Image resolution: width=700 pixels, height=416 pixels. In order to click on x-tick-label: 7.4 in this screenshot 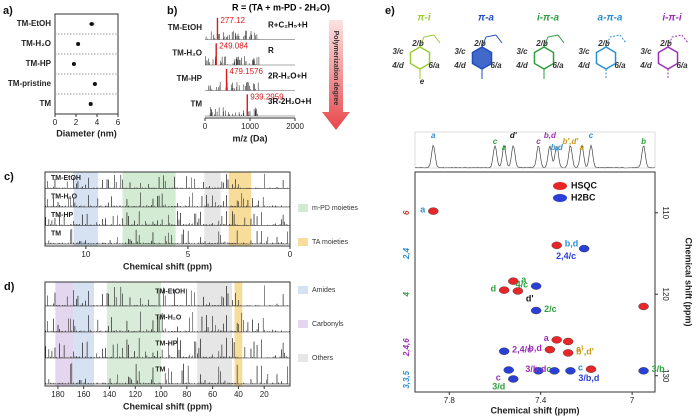, I will do `click(541, 400)`.